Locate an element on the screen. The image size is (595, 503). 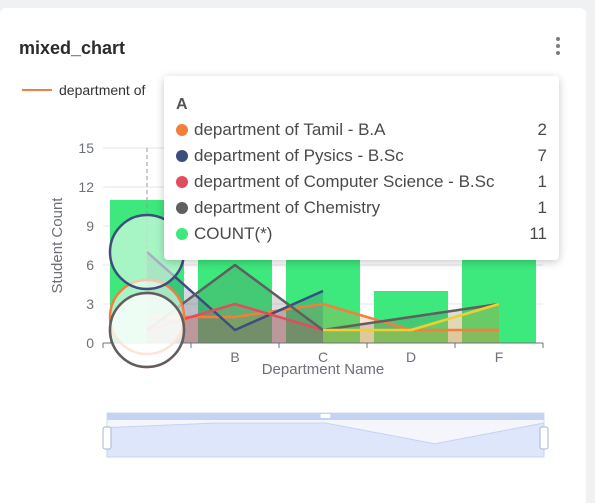
legend-swatch is located at coordinates (37, 90).